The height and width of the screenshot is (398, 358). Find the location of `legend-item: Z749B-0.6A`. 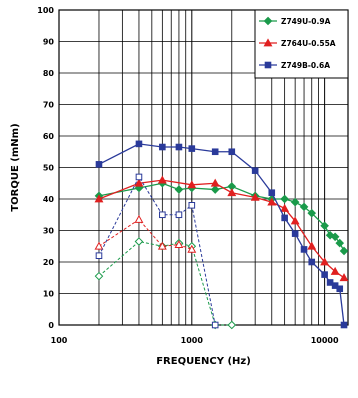

legend-item: Z749B-0.6A is located at coordinates (294, 65).